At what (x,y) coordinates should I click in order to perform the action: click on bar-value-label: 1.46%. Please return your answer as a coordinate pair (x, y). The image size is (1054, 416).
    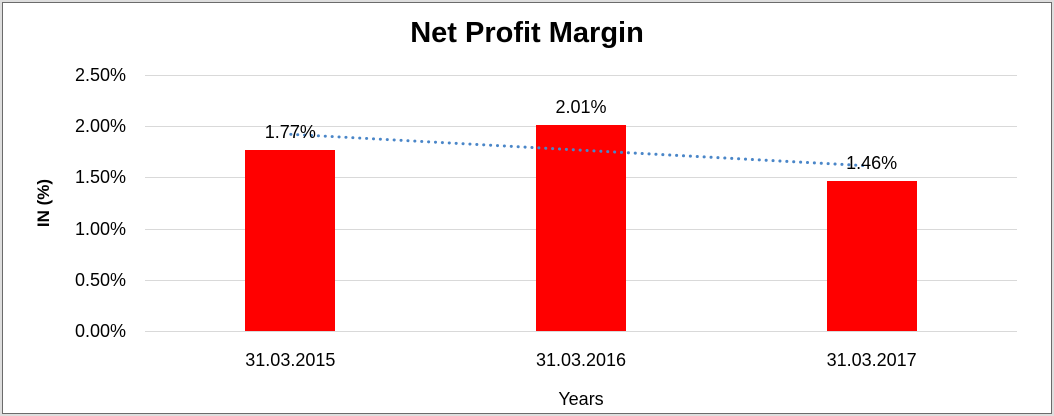
    Looking at the image, I should click on (872, 163).